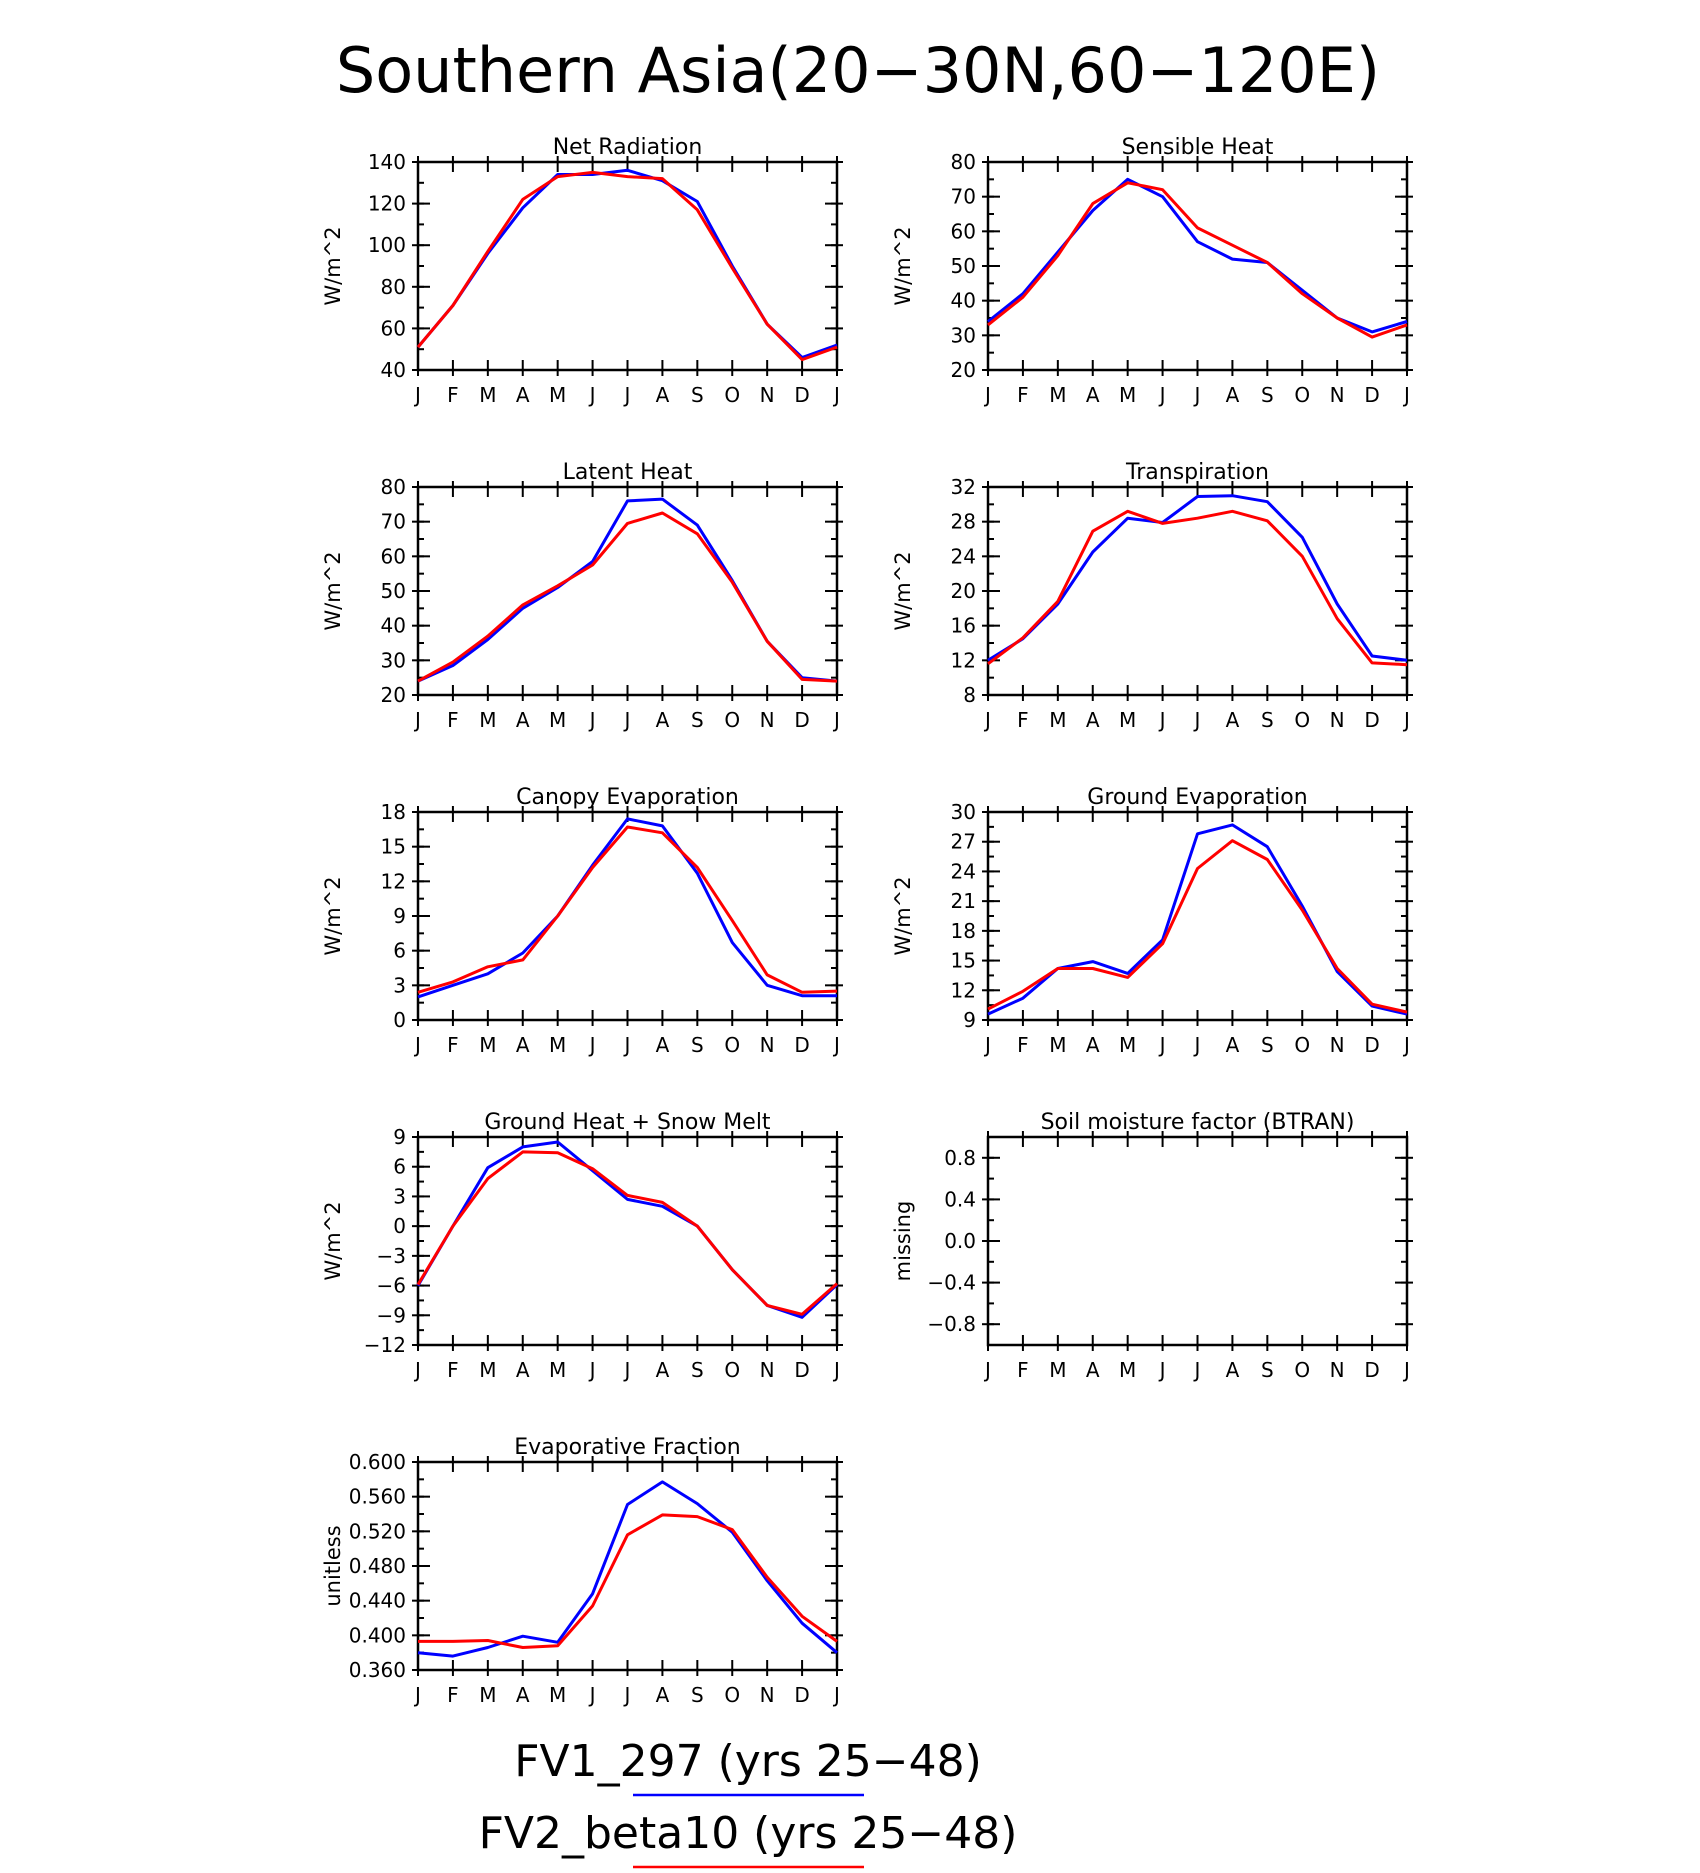 The height and width of the screenshot is (1873, 1700). Describe the element at coordinates (628, 472) in the screenshot. I see `panel-title: Latent Heat` at that location.